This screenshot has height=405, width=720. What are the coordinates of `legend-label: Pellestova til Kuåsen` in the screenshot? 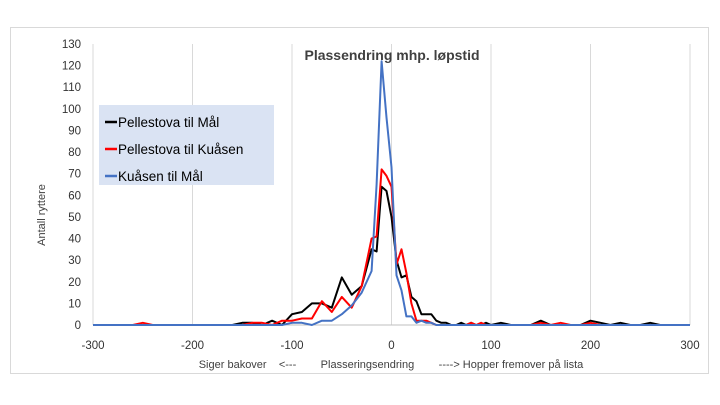 It's located at (180, 149).